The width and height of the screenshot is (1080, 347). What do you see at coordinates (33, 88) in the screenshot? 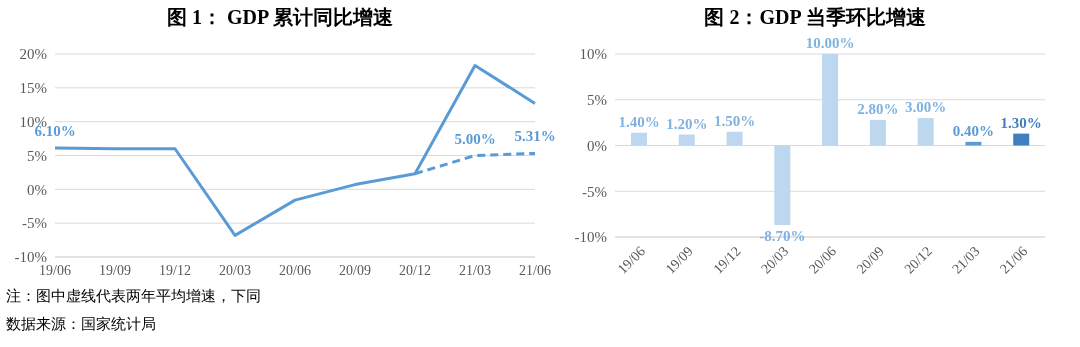
I see `y-tick-label: 15%` at bounding box center [33, 88].